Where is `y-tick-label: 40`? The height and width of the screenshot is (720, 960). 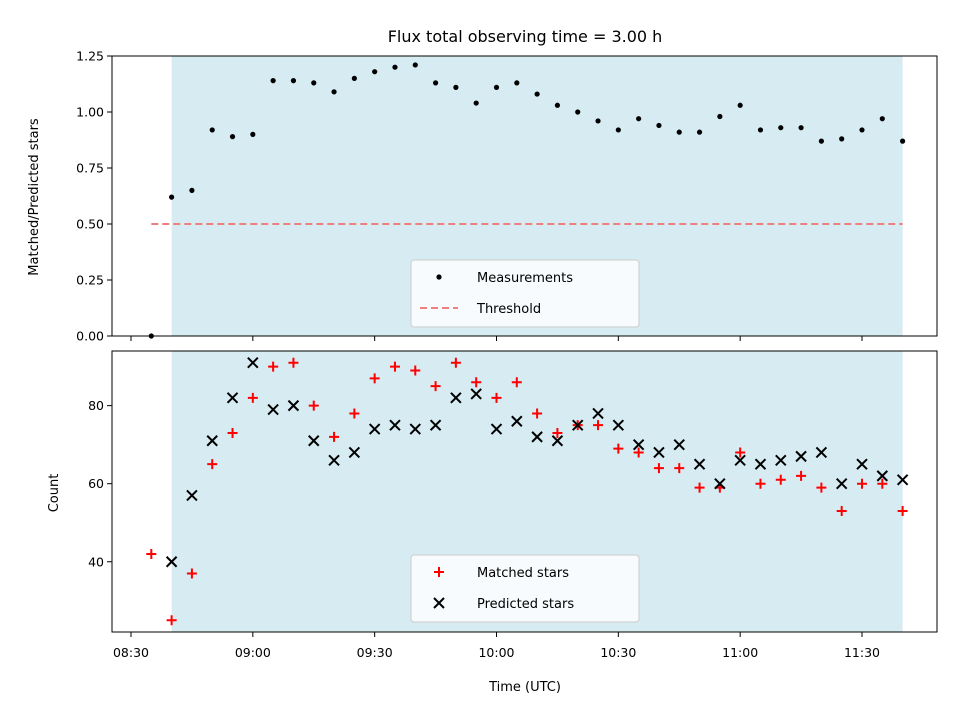 y-tick-label: 40 is located at coordinates (96, 561).